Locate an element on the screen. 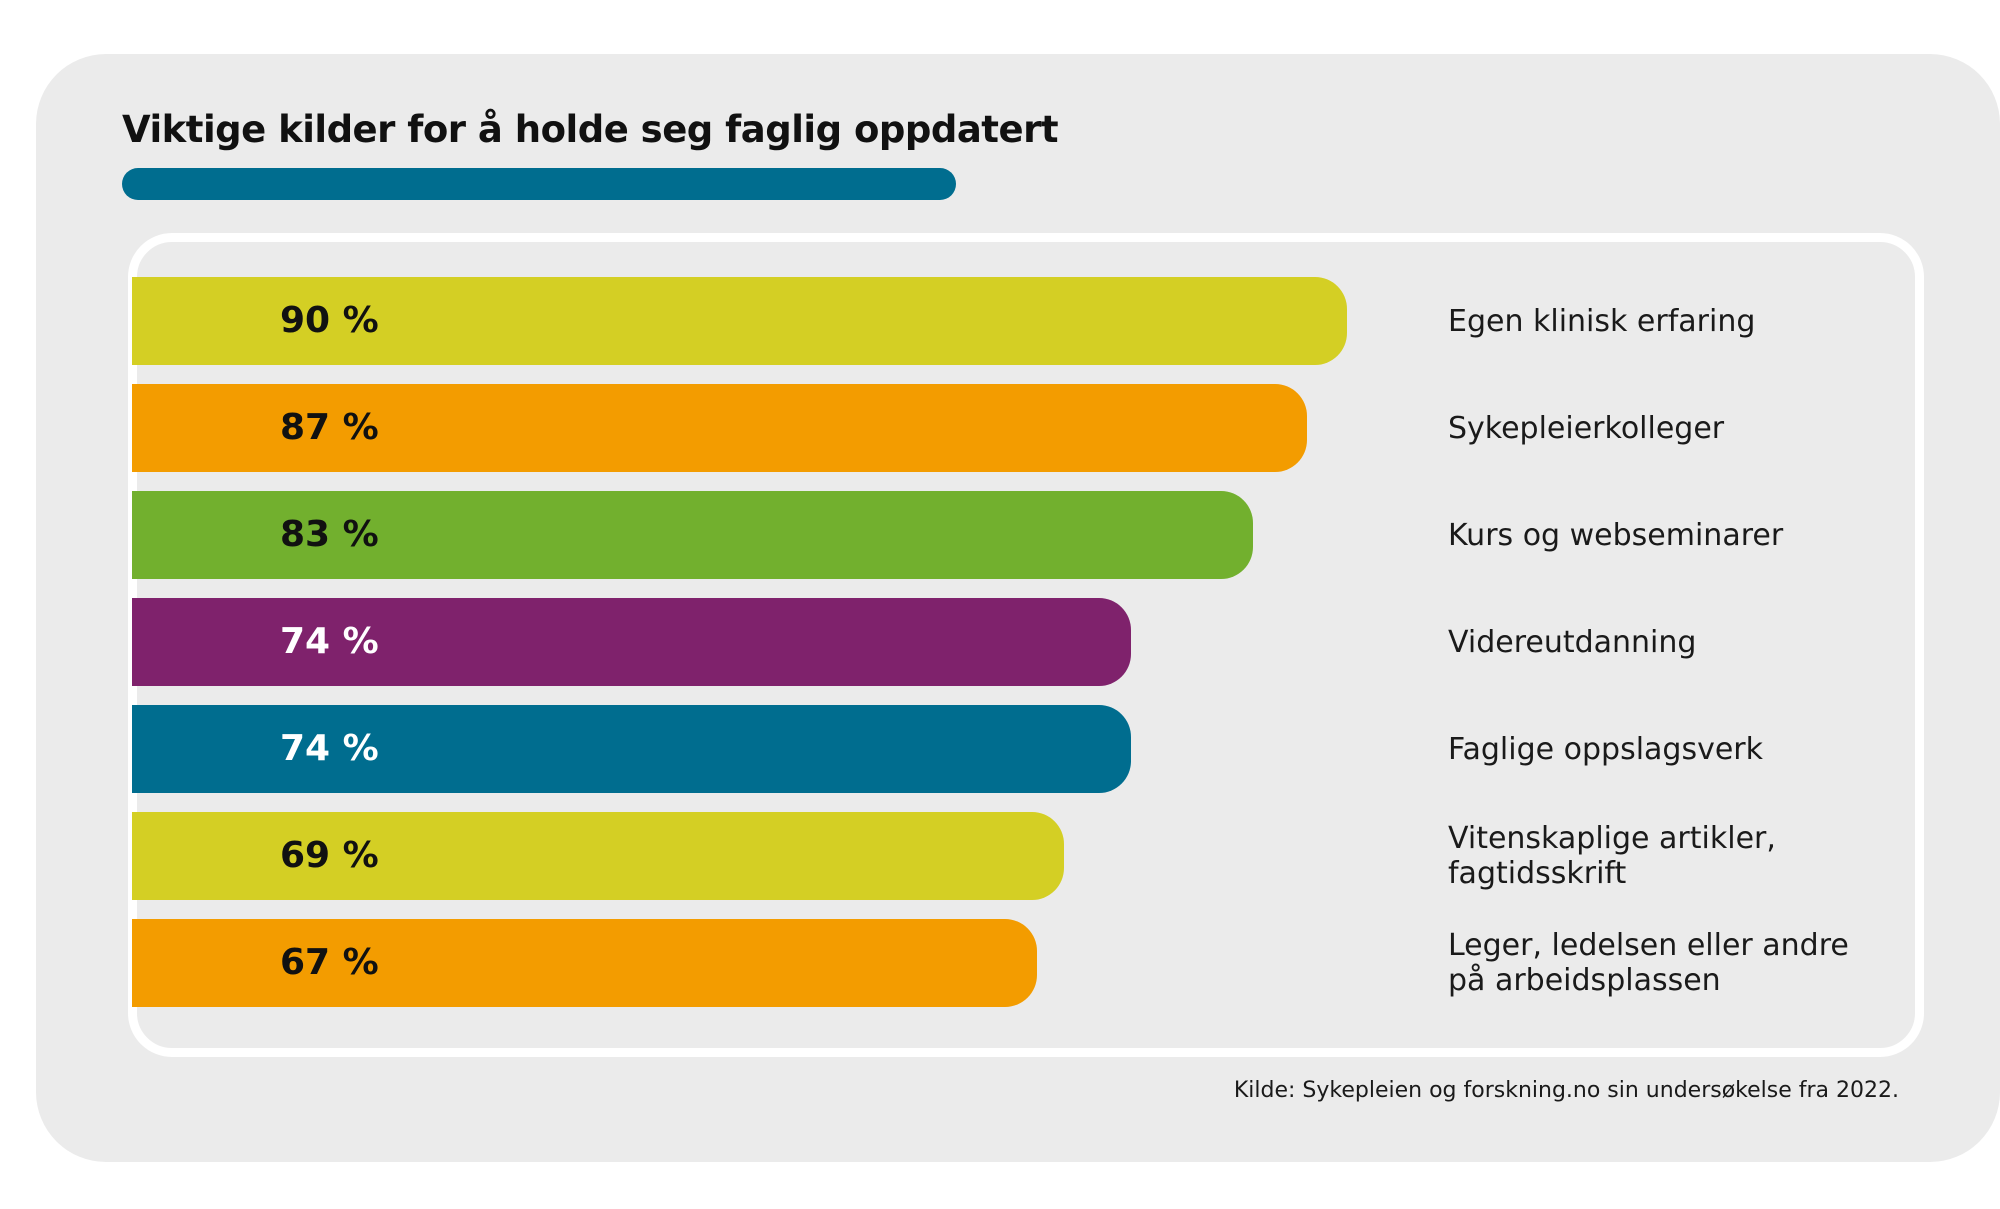 The width and height of the screenshot is (2000, 1209). category-label: Videreutdanning is located at coordinates (1572, 642).